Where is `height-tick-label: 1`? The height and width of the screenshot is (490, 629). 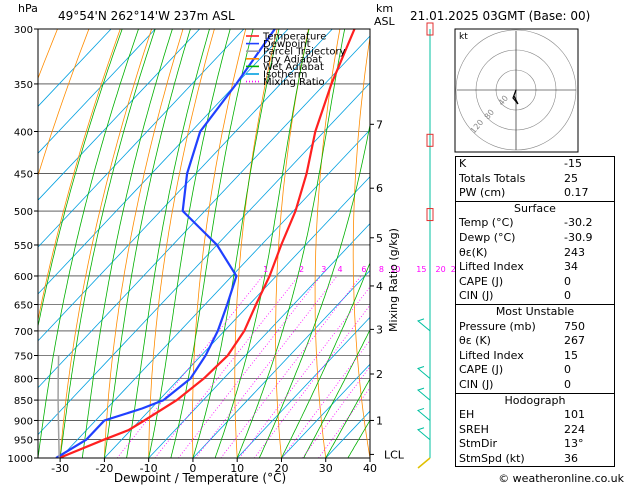 height-tick-label: 1 is located at coordinates (379, 420).